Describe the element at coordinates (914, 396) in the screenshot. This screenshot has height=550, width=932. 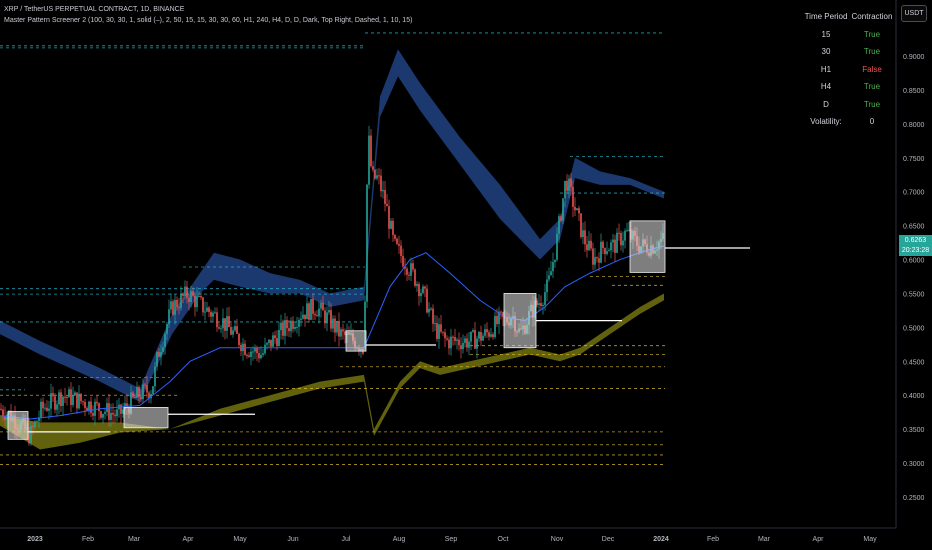
I see `y-tick-label: 0.4000` at that location.